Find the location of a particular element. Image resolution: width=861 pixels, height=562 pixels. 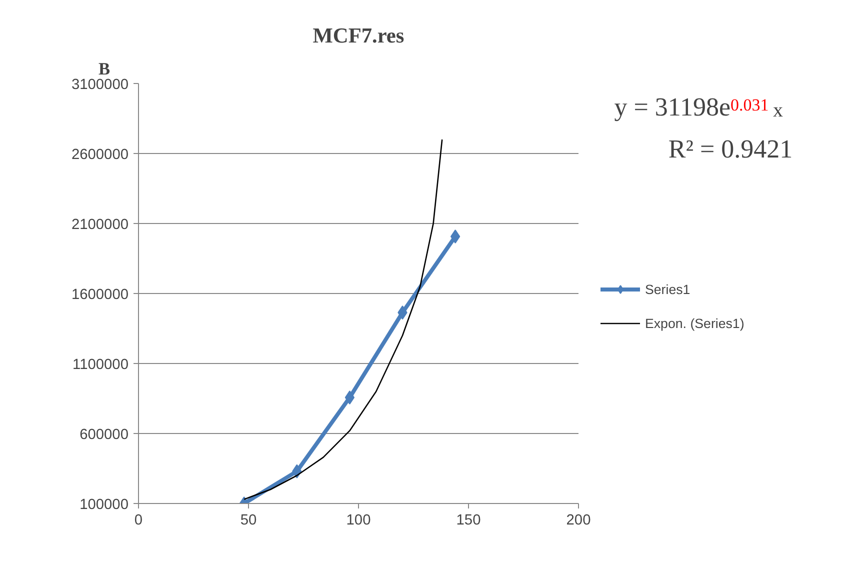

x-tick-label: 0 is located at coordinates (138, 520).